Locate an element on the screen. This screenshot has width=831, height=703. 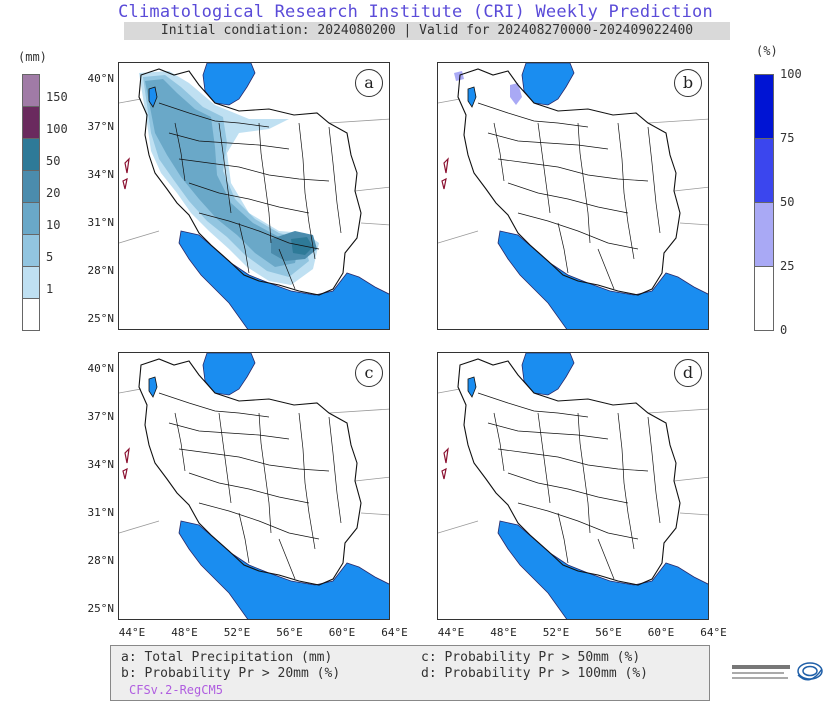
panel-label-b: b is located at coordinates (688, 83).